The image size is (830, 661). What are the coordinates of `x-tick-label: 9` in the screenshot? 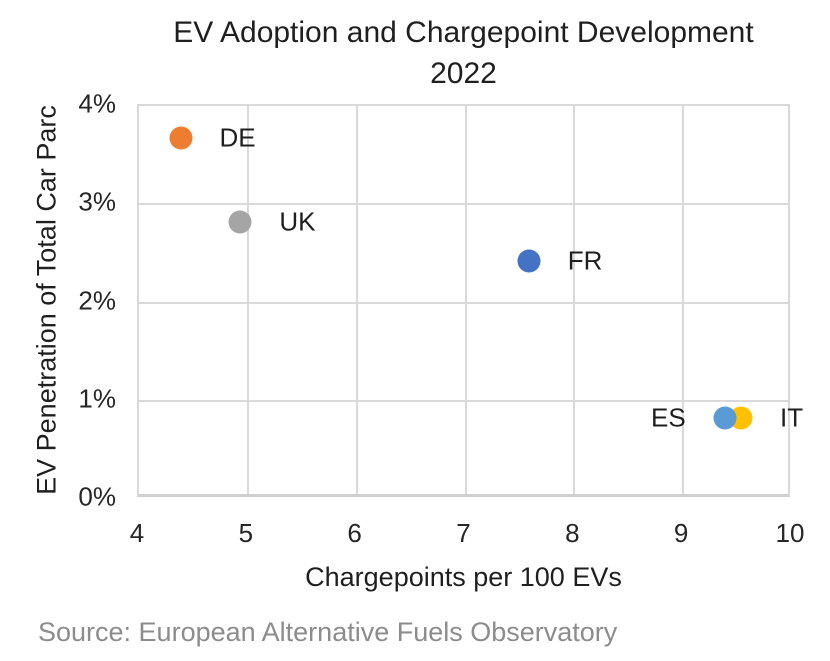 It's located at (681, 533).